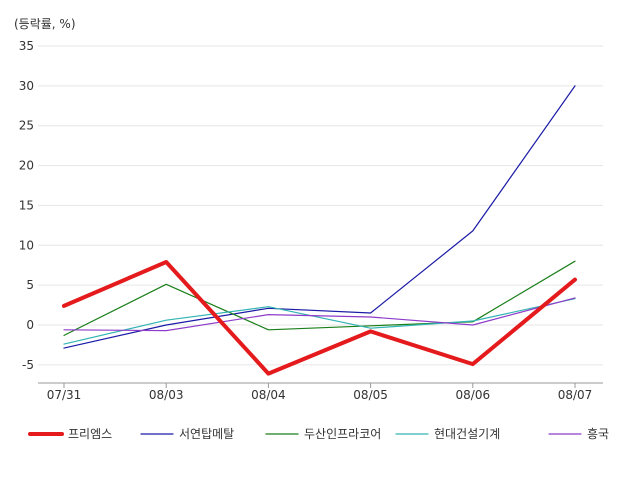 This screenshot has width=640, height=480. What do you see at coordinates (206, 434) in the screenshot?
I see `legend-label: 서연탑메탈` at bounding box center [206, 434].